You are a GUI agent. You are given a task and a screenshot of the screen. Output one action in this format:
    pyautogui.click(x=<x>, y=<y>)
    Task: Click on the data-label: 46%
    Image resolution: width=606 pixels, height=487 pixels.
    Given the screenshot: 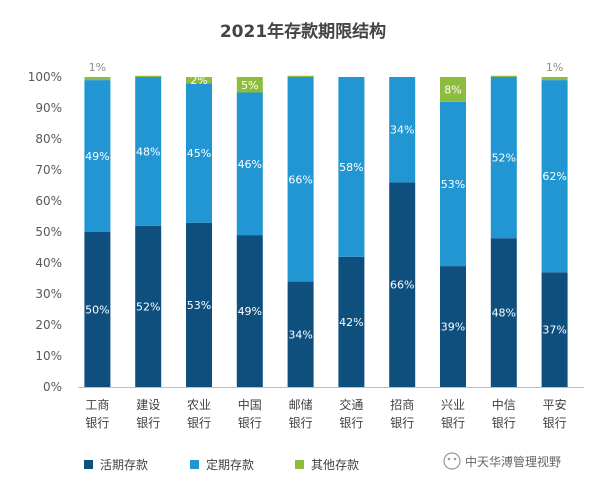 What is the action you would take?
    pyautogui.click(x=250, y=164)
    